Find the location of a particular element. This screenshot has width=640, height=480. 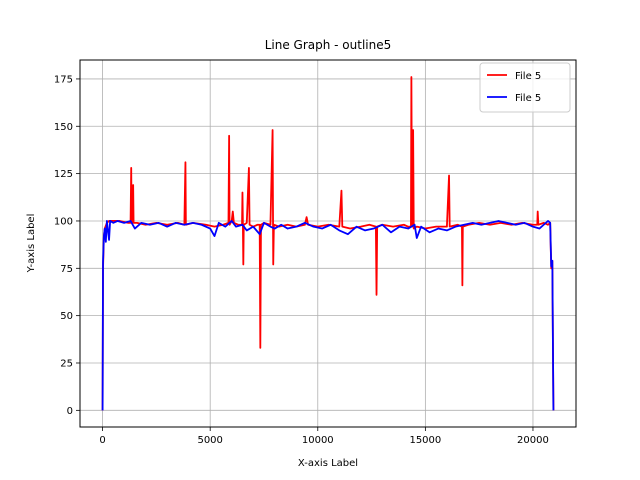

legend-label-file-5-blue: File 5 is located at coordinates (528, 98).